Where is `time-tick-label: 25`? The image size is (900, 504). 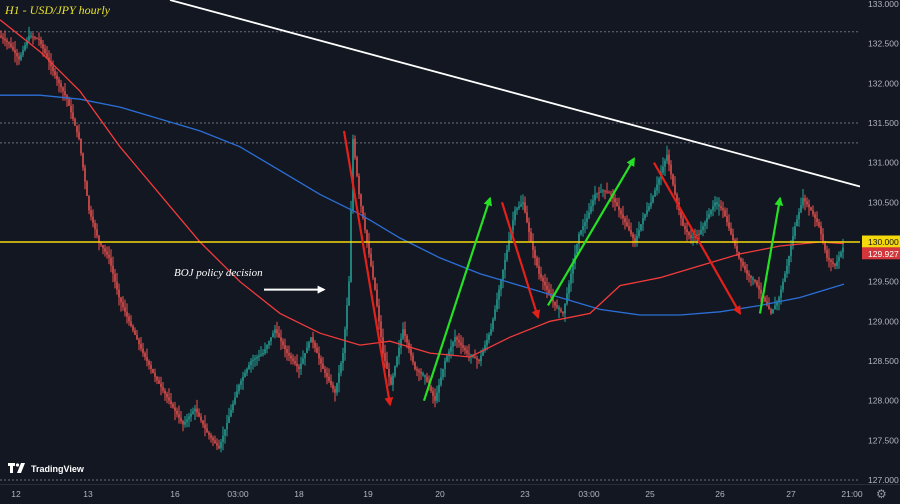 time-tick-label: 25 is located at coordinates (650, 494).